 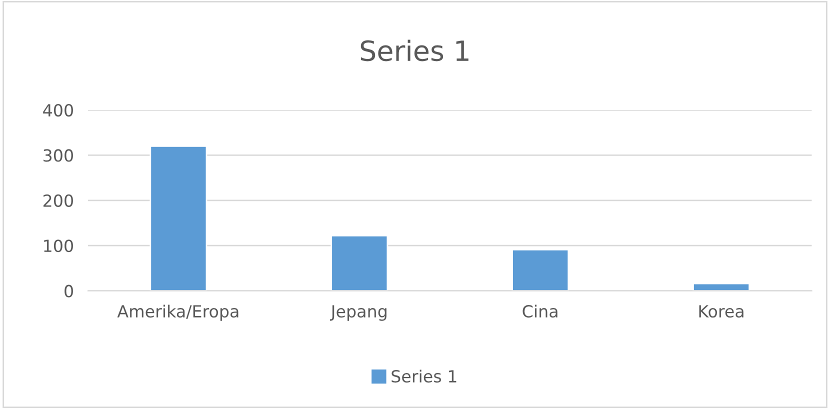 I want to click on x-tick-label: Amerika/Eropa, so click(x=177, y=312).